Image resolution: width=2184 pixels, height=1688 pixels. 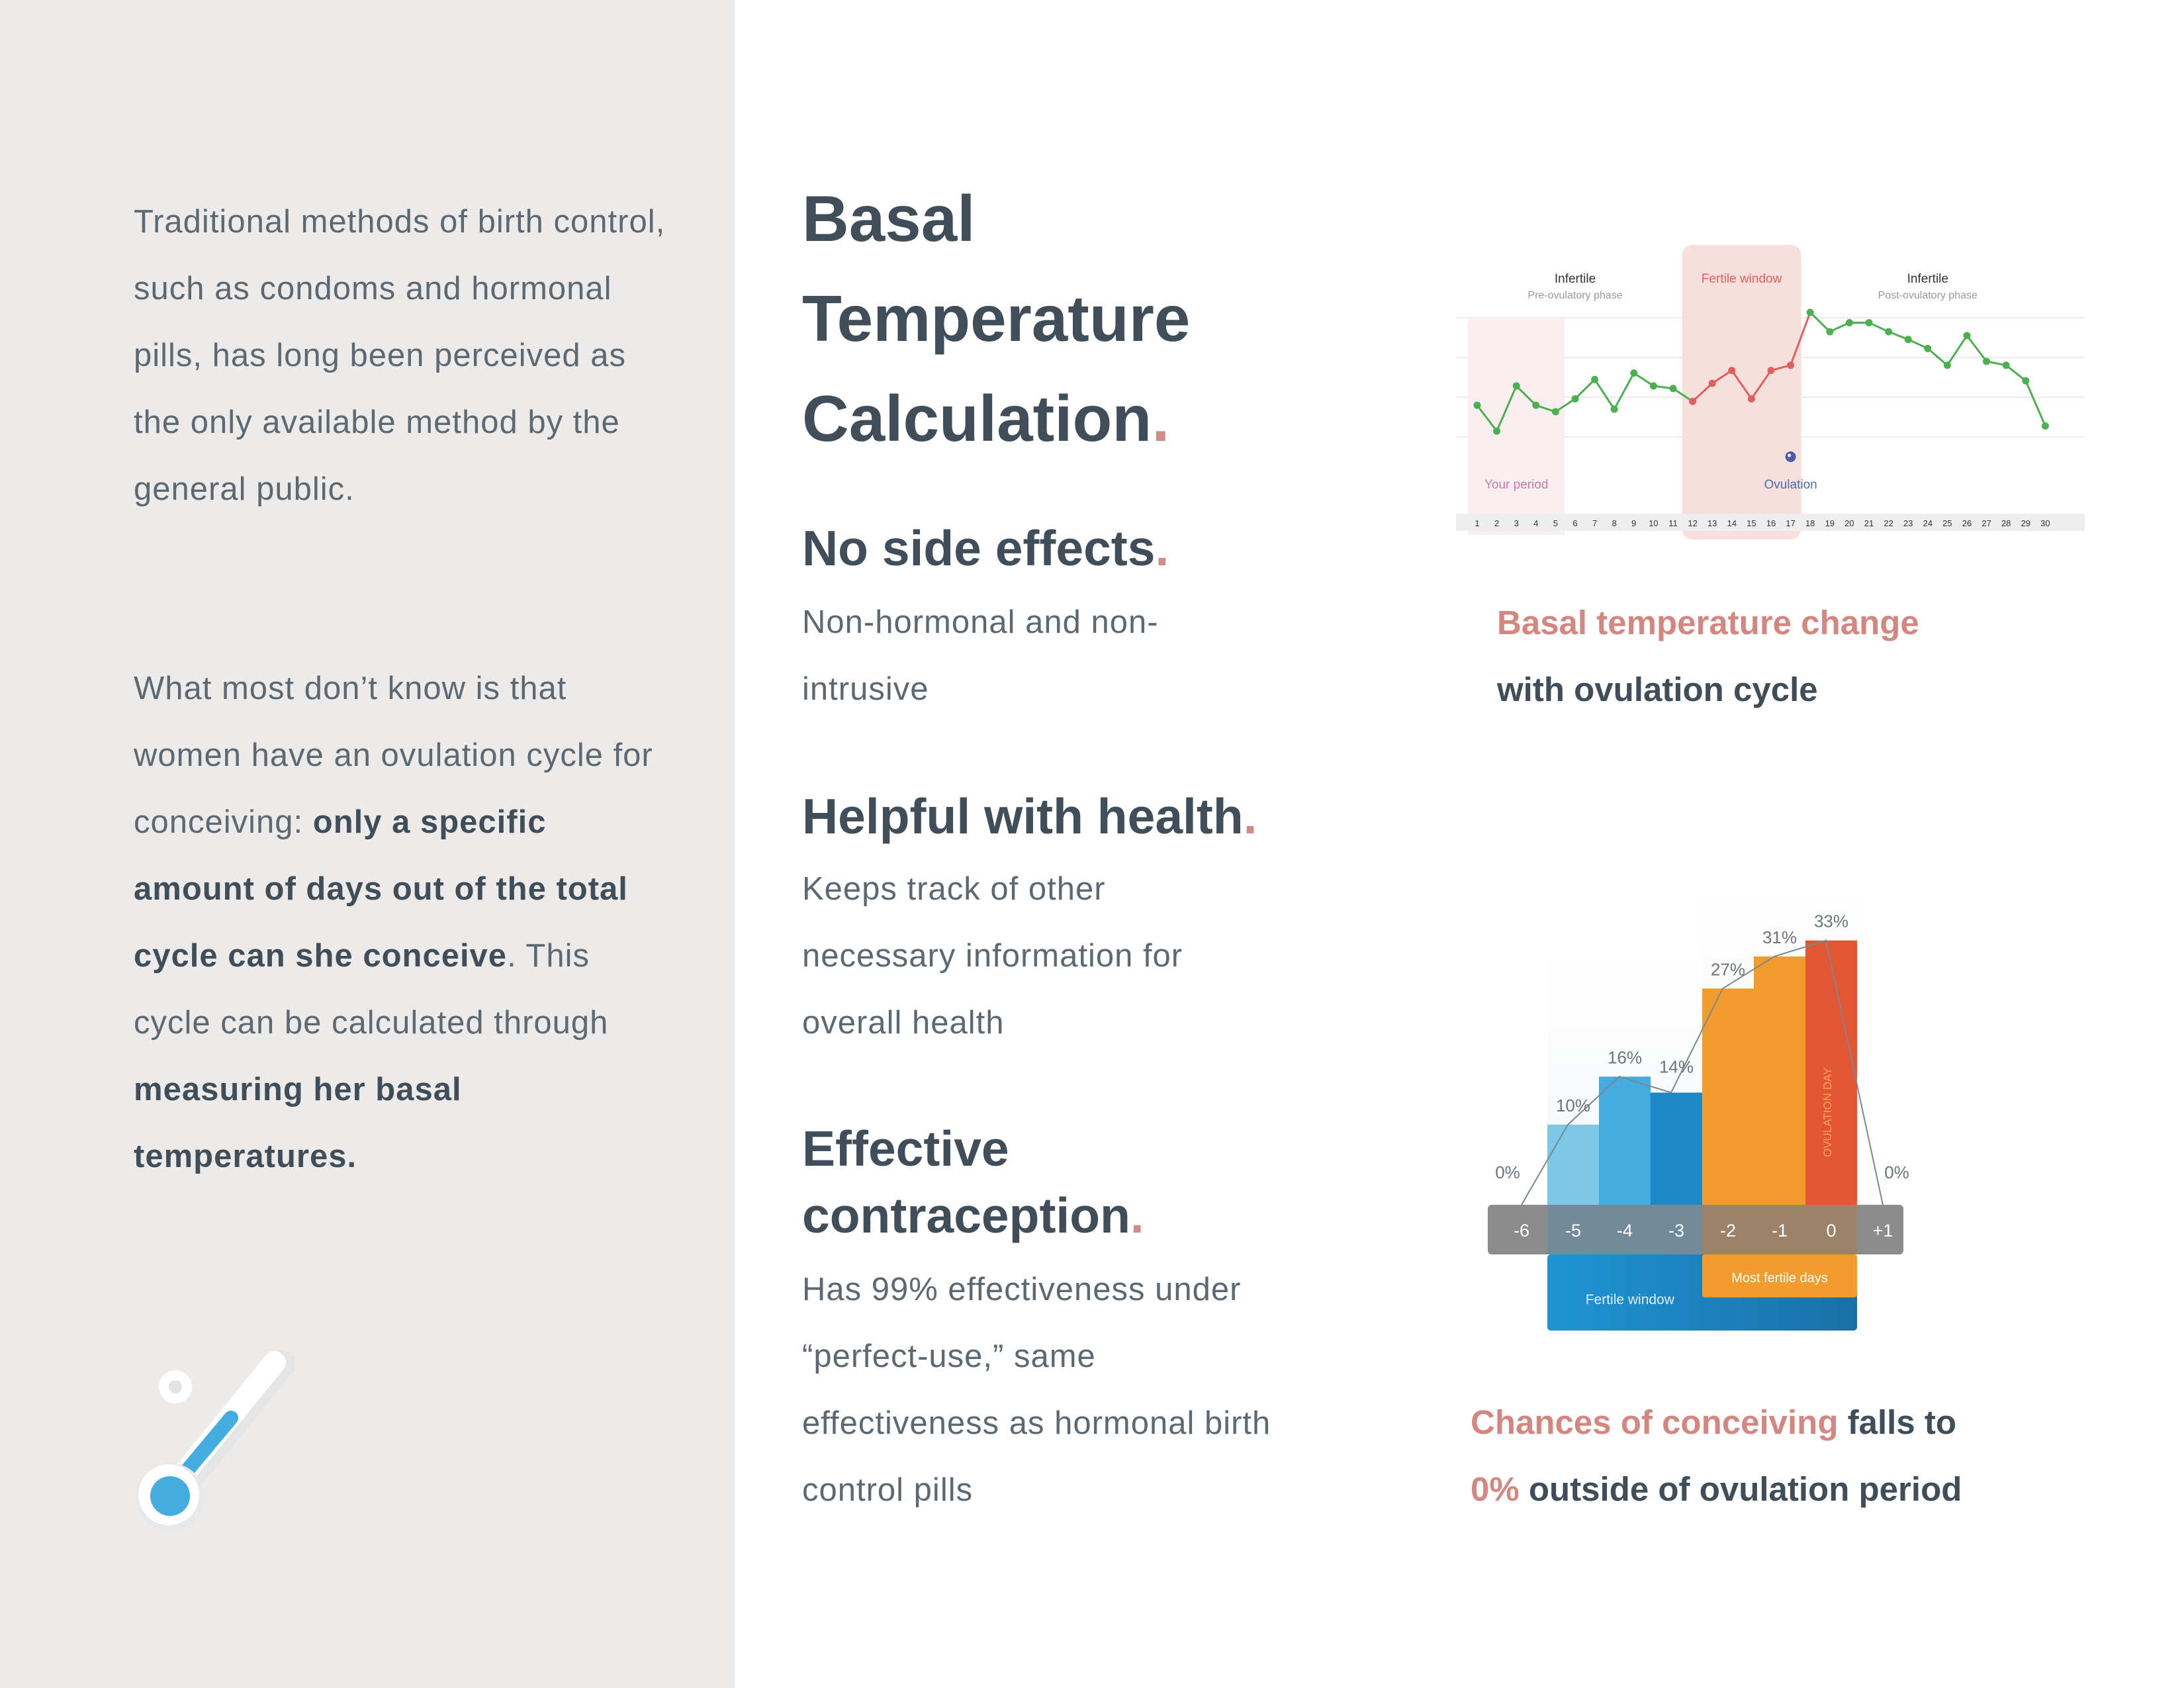 What do you see at coordinates (1947, 523) in the screenshot?
I see `x-tick-label: 25` at bounding box center [1947, 523].